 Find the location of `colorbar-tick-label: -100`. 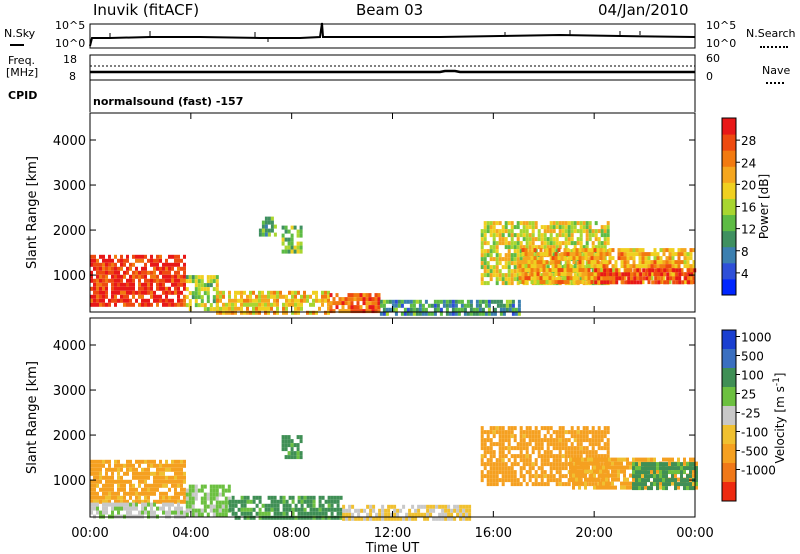

colorbar-tick-label: -100 is located at coordinates (754, 433).